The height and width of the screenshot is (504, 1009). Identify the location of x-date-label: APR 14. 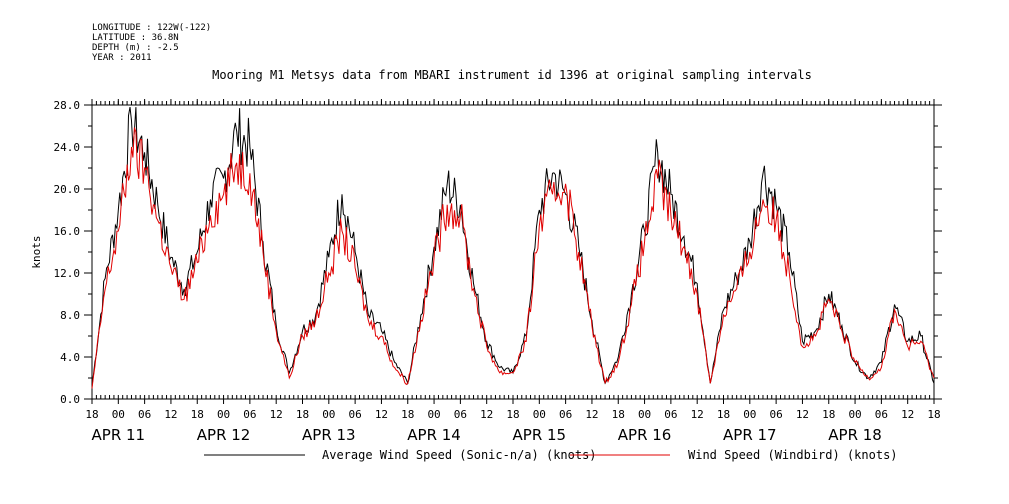
(434, 435).